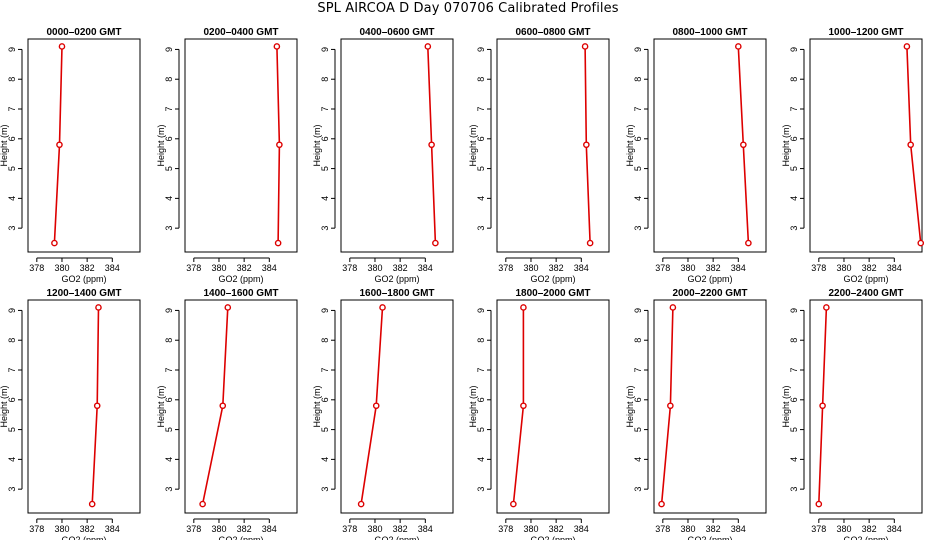 This screenshot has width=936, height=540. Describe the element at coordinates (396, 32) in the screenshot. I see `panel-title: 0400–0600 GMT` at that location.